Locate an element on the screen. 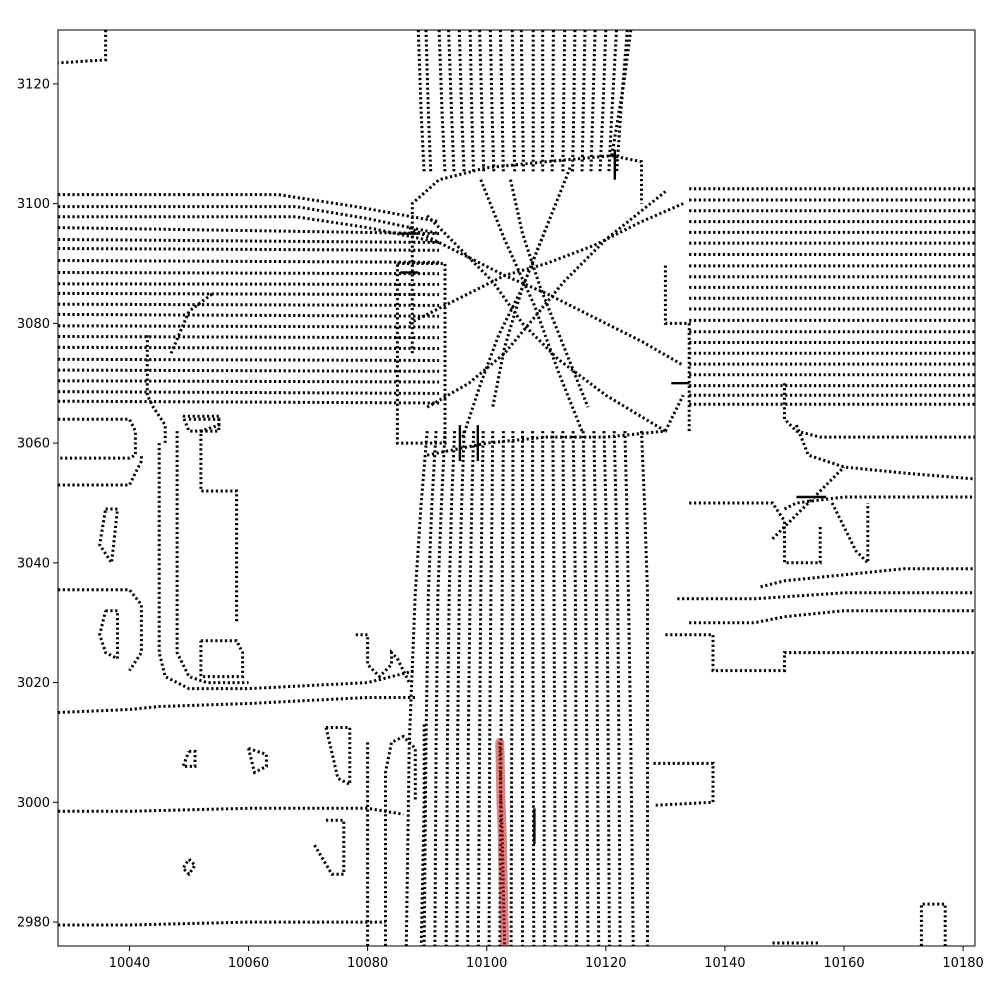  x-tick-label-7: 10180 is located at coordinates (962, 963).